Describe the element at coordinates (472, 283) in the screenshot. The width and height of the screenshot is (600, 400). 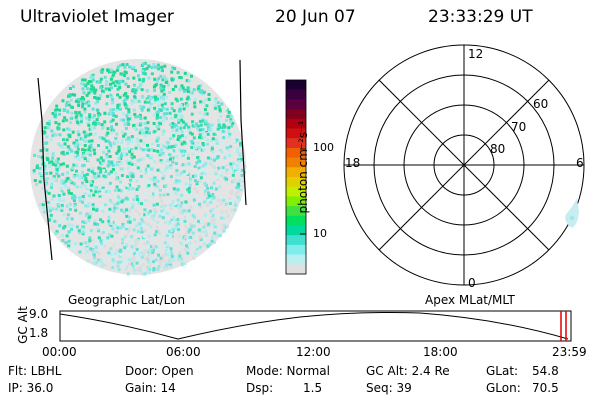
I see `mlt-label-0: 0` at that location.